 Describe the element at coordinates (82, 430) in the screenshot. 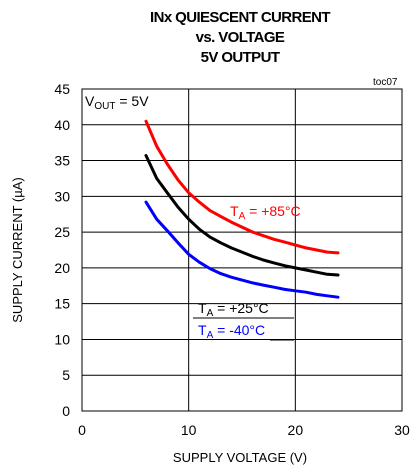

I see `x-tick-label: 0` at that location.